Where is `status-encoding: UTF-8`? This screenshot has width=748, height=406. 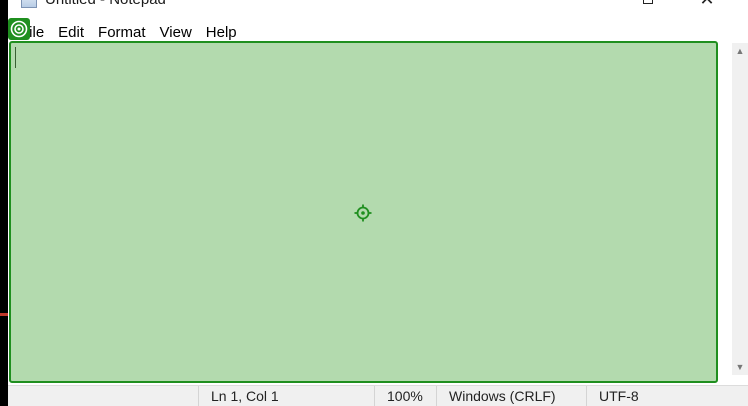 status-encoding: UTF-8 is located at coordinates (667, 396).